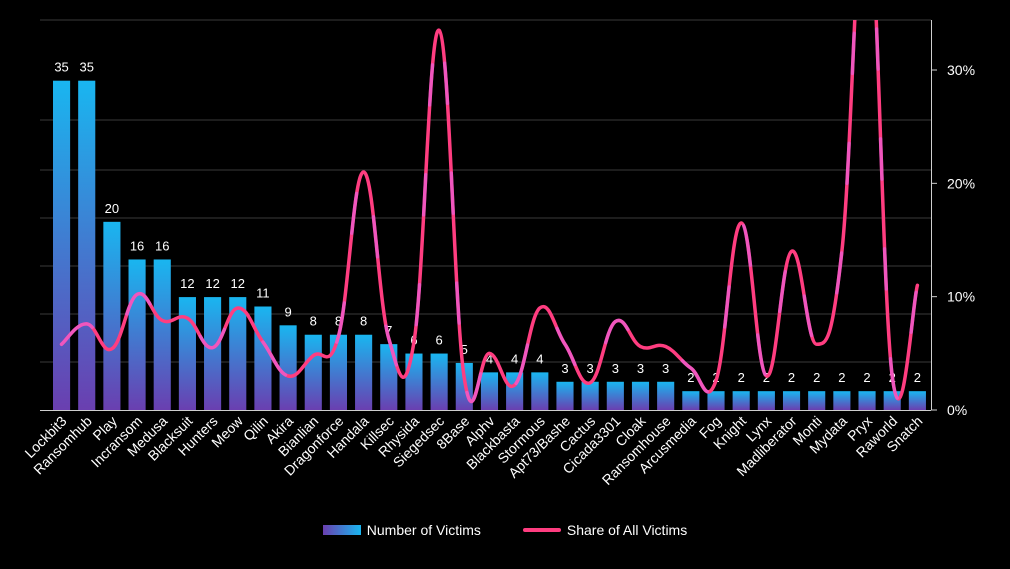 This screenshot has width=1010, height=569. I want to click on bar-ransomhub, so click(87, 245).